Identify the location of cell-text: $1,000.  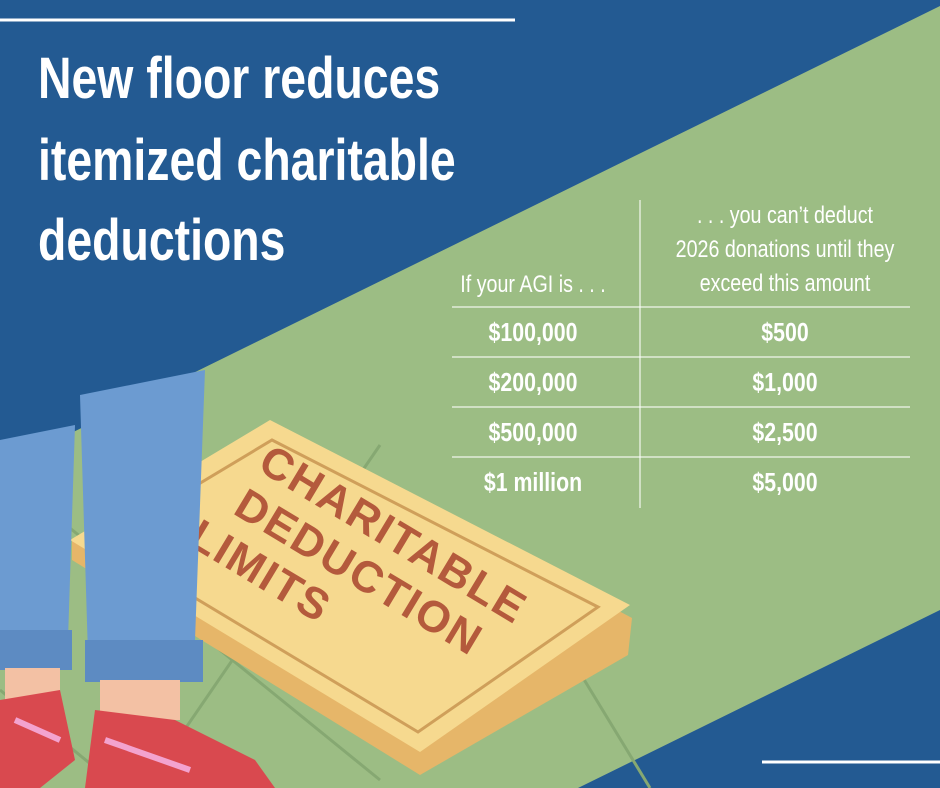
(784, 383).